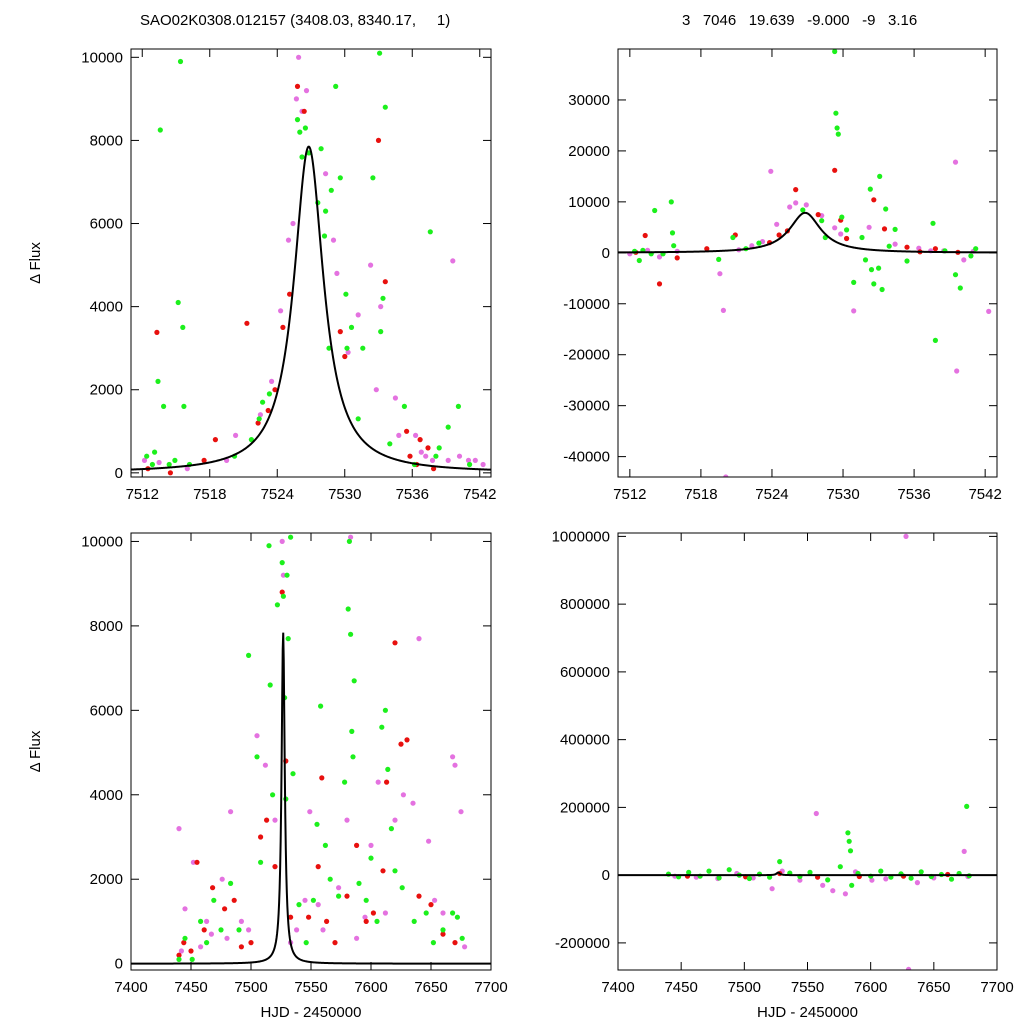  Describe the element at coordinates (102, 57) in the screenshot. I see `y-tick-label: 10000` at that location.